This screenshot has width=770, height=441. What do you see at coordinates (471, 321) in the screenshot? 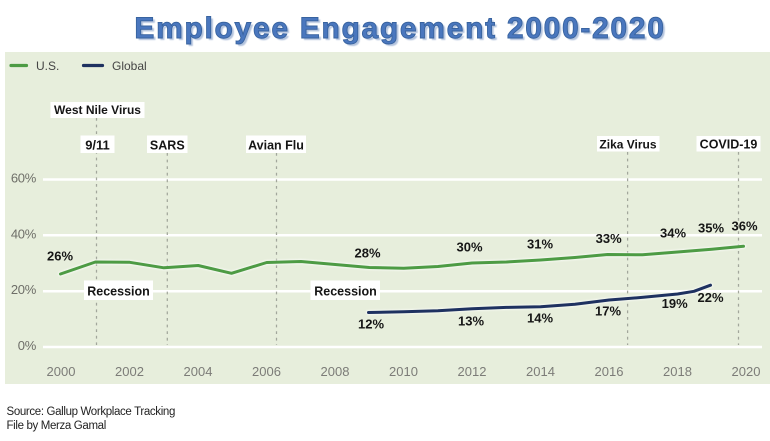
I see `svg-text: 13%` at bounding box center [471, 321].